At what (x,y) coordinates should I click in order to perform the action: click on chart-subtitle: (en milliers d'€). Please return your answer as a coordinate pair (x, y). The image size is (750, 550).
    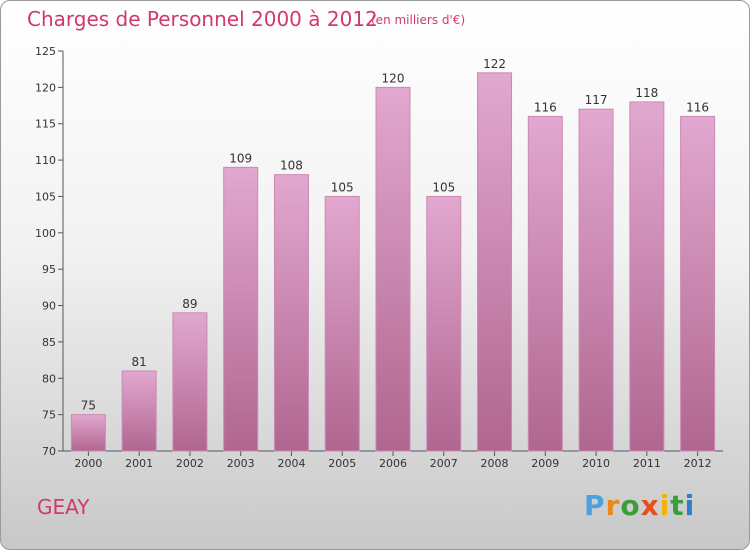
    Looking at the image, I should click on (418, 20).